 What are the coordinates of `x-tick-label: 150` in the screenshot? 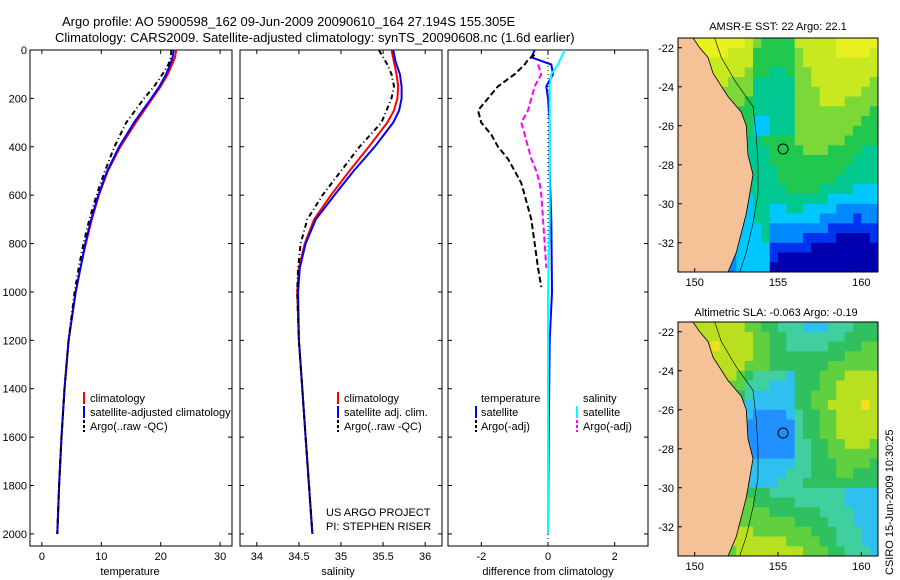 It's located at (694, 567).